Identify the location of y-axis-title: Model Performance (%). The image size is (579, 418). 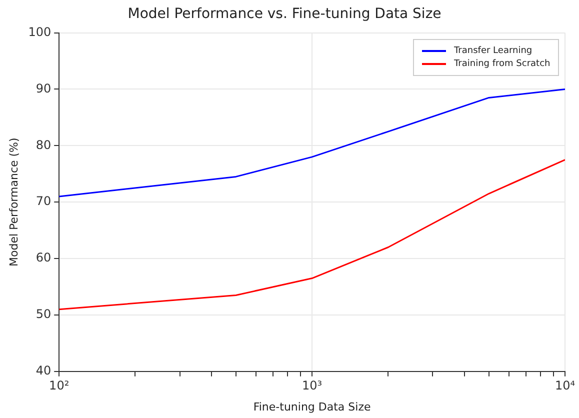
(13, 202).